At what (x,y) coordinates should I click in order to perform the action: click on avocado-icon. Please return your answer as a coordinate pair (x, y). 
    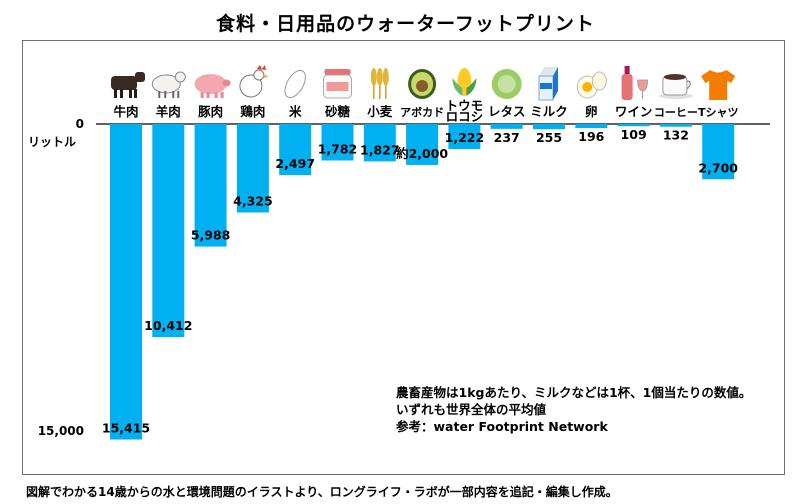
    Looking at the image, I should click on (422, 84).